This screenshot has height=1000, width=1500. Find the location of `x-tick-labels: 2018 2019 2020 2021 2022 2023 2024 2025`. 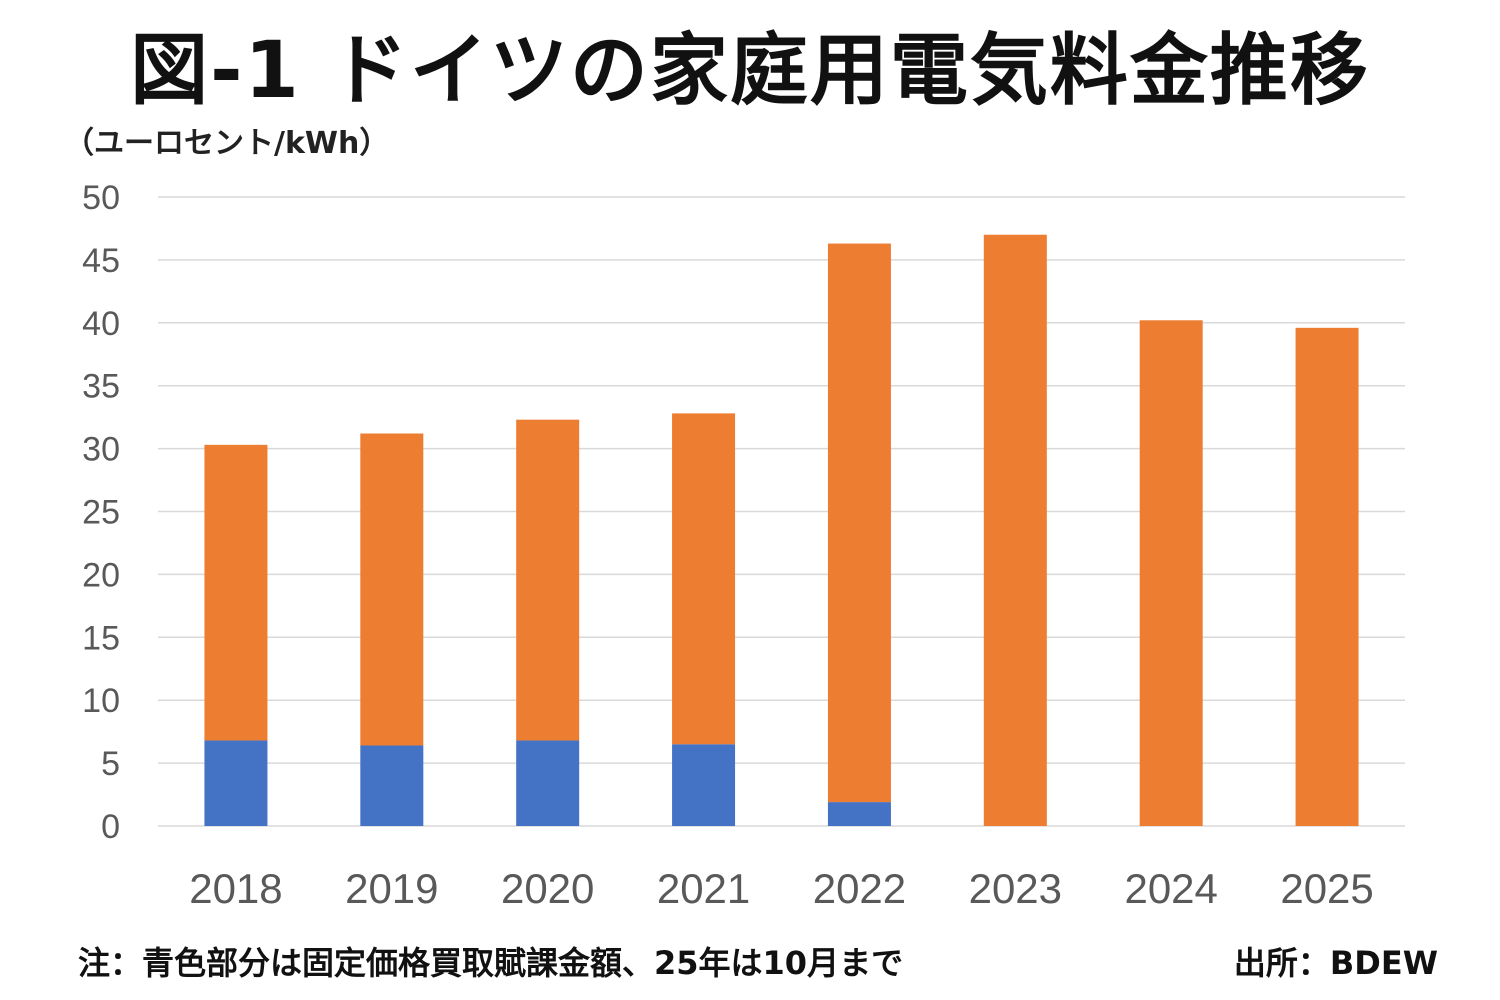

x-tick-labels: 2018 2019 2020 2021 2022 2023 2024 2025 is located at coordinates (781, 888).